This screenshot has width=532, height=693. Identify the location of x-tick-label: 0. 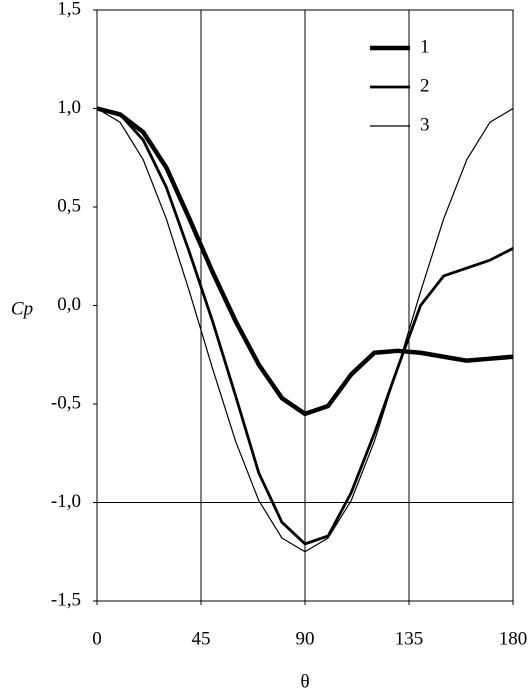
(97, 638).